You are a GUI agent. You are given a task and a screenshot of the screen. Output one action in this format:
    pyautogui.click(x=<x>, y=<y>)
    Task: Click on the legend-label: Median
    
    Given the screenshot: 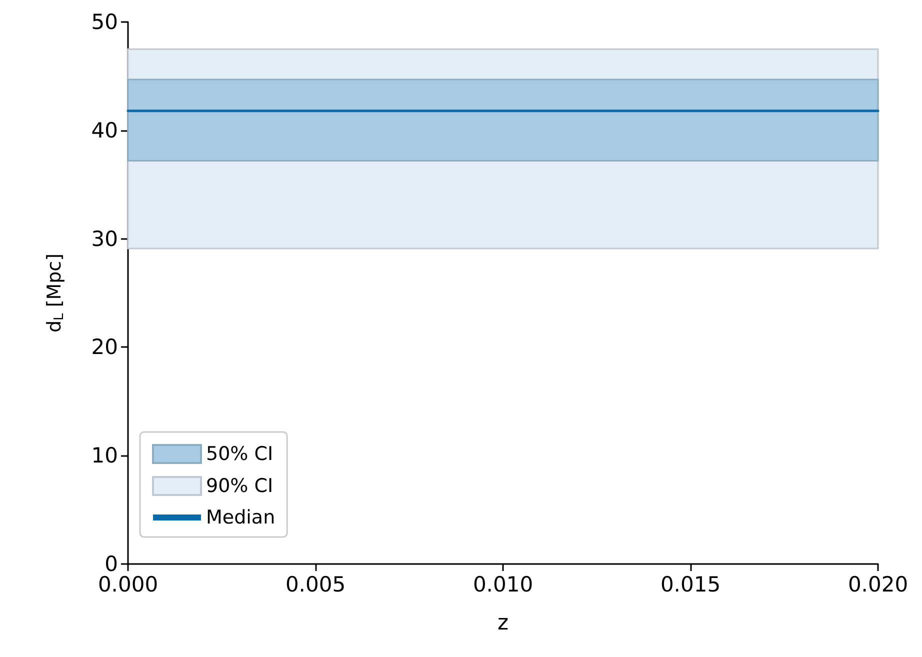 What is the action you would take?
    pyautogui.click(x=241, y=517)
    